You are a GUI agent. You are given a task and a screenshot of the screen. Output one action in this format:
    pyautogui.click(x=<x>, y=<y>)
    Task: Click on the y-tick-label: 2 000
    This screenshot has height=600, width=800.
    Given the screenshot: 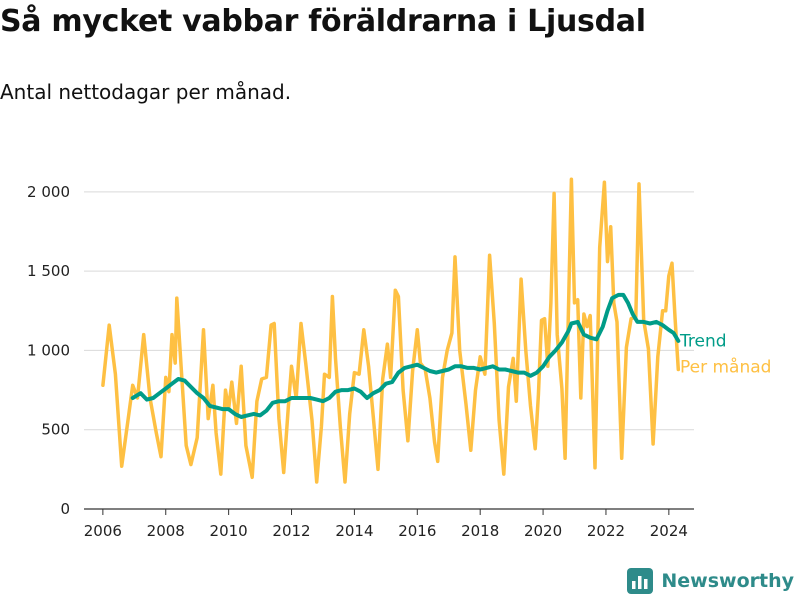 What is the action you would take?
    pyautogui.click(x=48, y=192)
    